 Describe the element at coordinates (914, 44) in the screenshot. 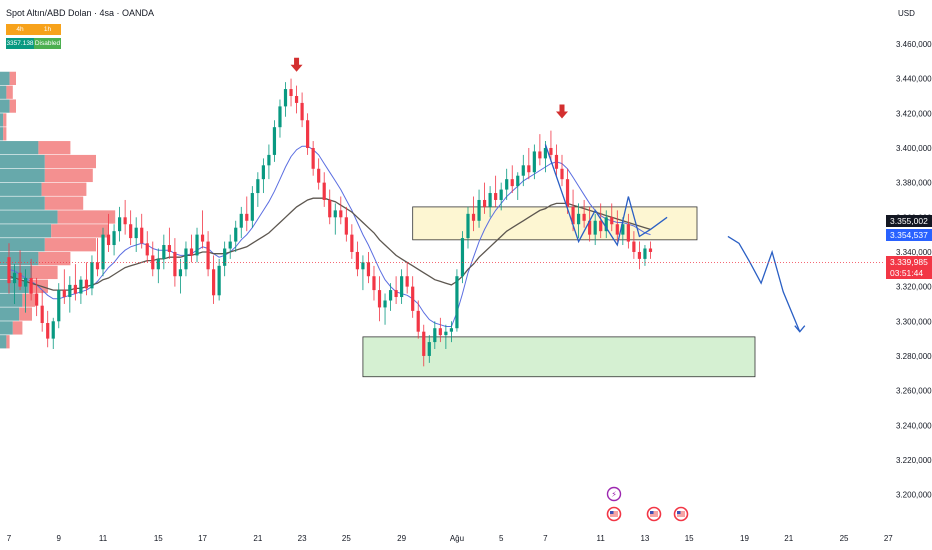

I see `y-tick-label: 3.460,000` at that location.